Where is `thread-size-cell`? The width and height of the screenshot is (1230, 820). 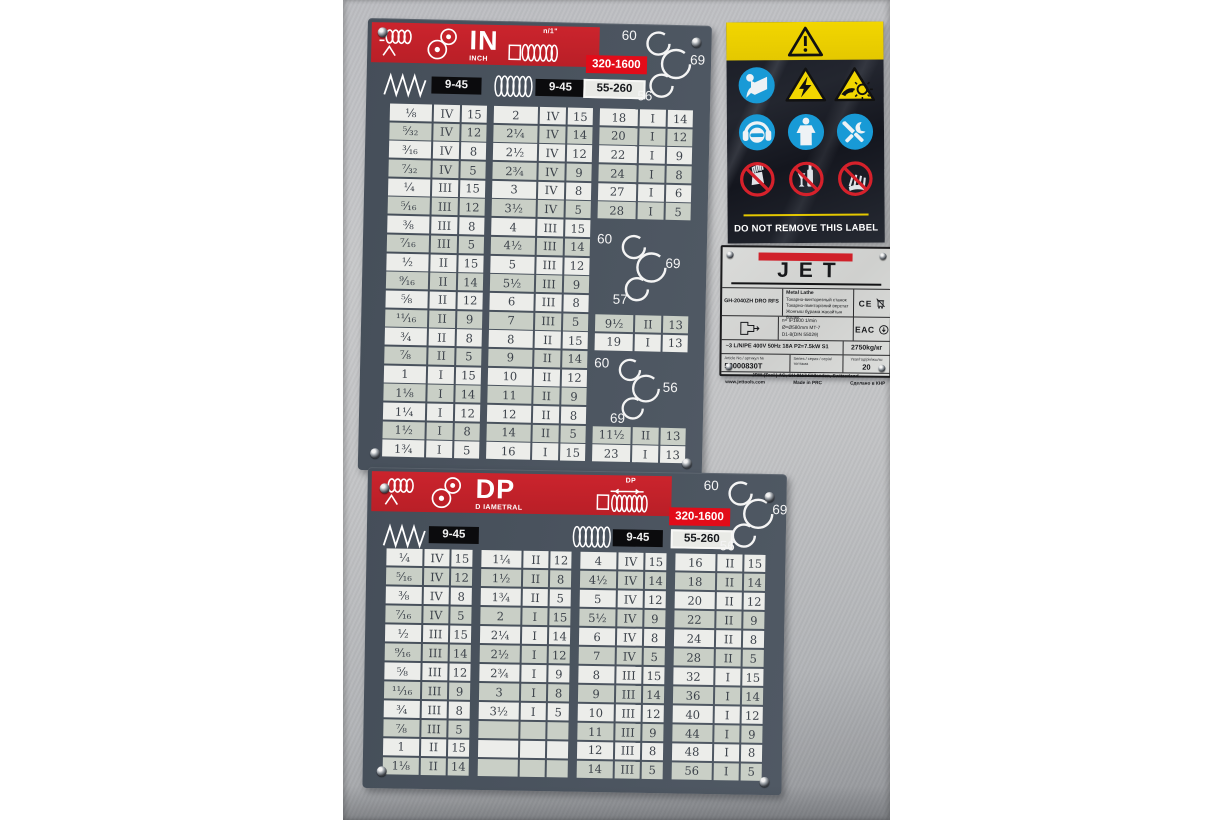
thread-size-cell is located at coordinates (498, 748).